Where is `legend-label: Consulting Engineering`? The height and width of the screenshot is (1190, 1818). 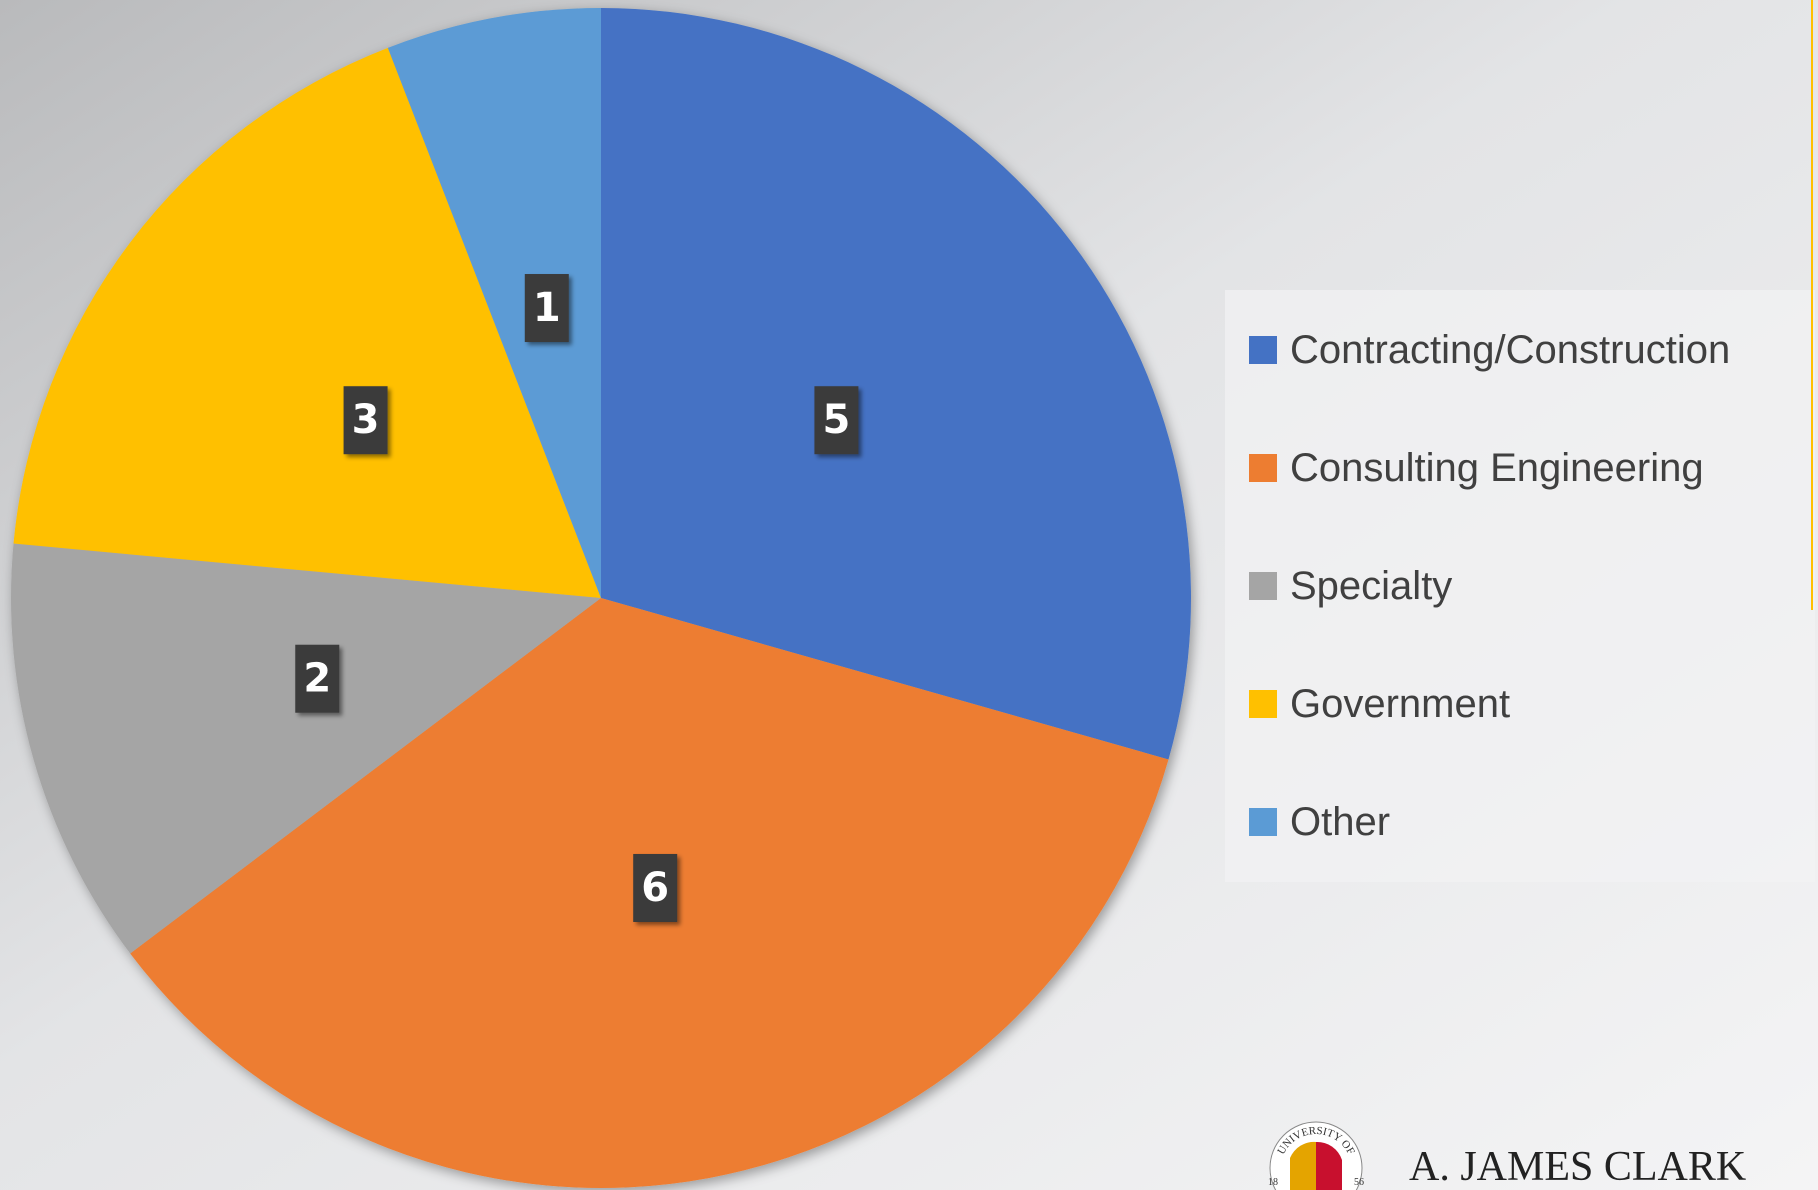
legend-label: Consulting Engineering is located at coordinates (1497, 468).